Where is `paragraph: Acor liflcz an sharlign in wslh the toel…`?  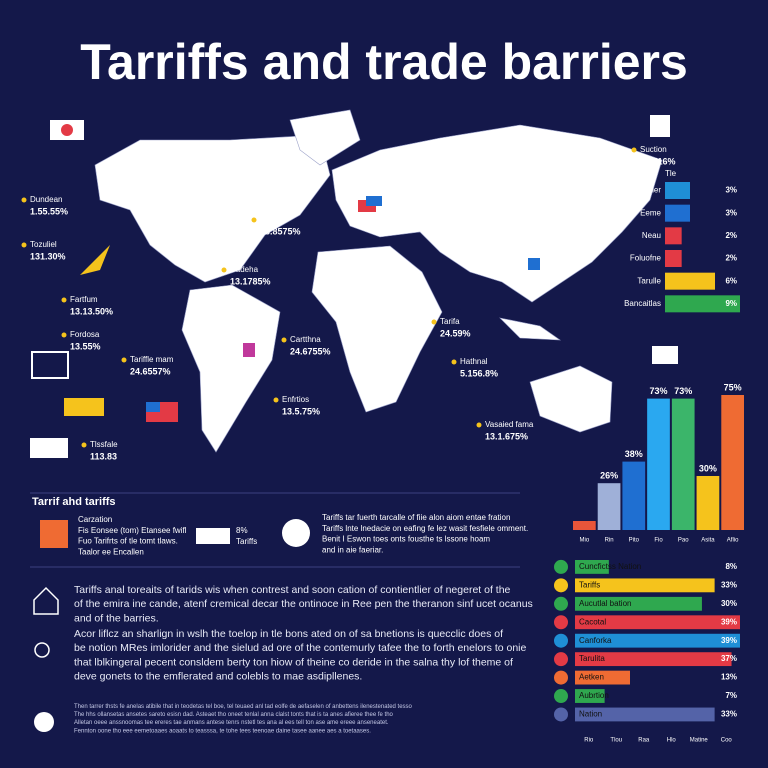 paragraph: Acor liflcz an sharlign in wslh the toel… is located at coordinates (300, 655).